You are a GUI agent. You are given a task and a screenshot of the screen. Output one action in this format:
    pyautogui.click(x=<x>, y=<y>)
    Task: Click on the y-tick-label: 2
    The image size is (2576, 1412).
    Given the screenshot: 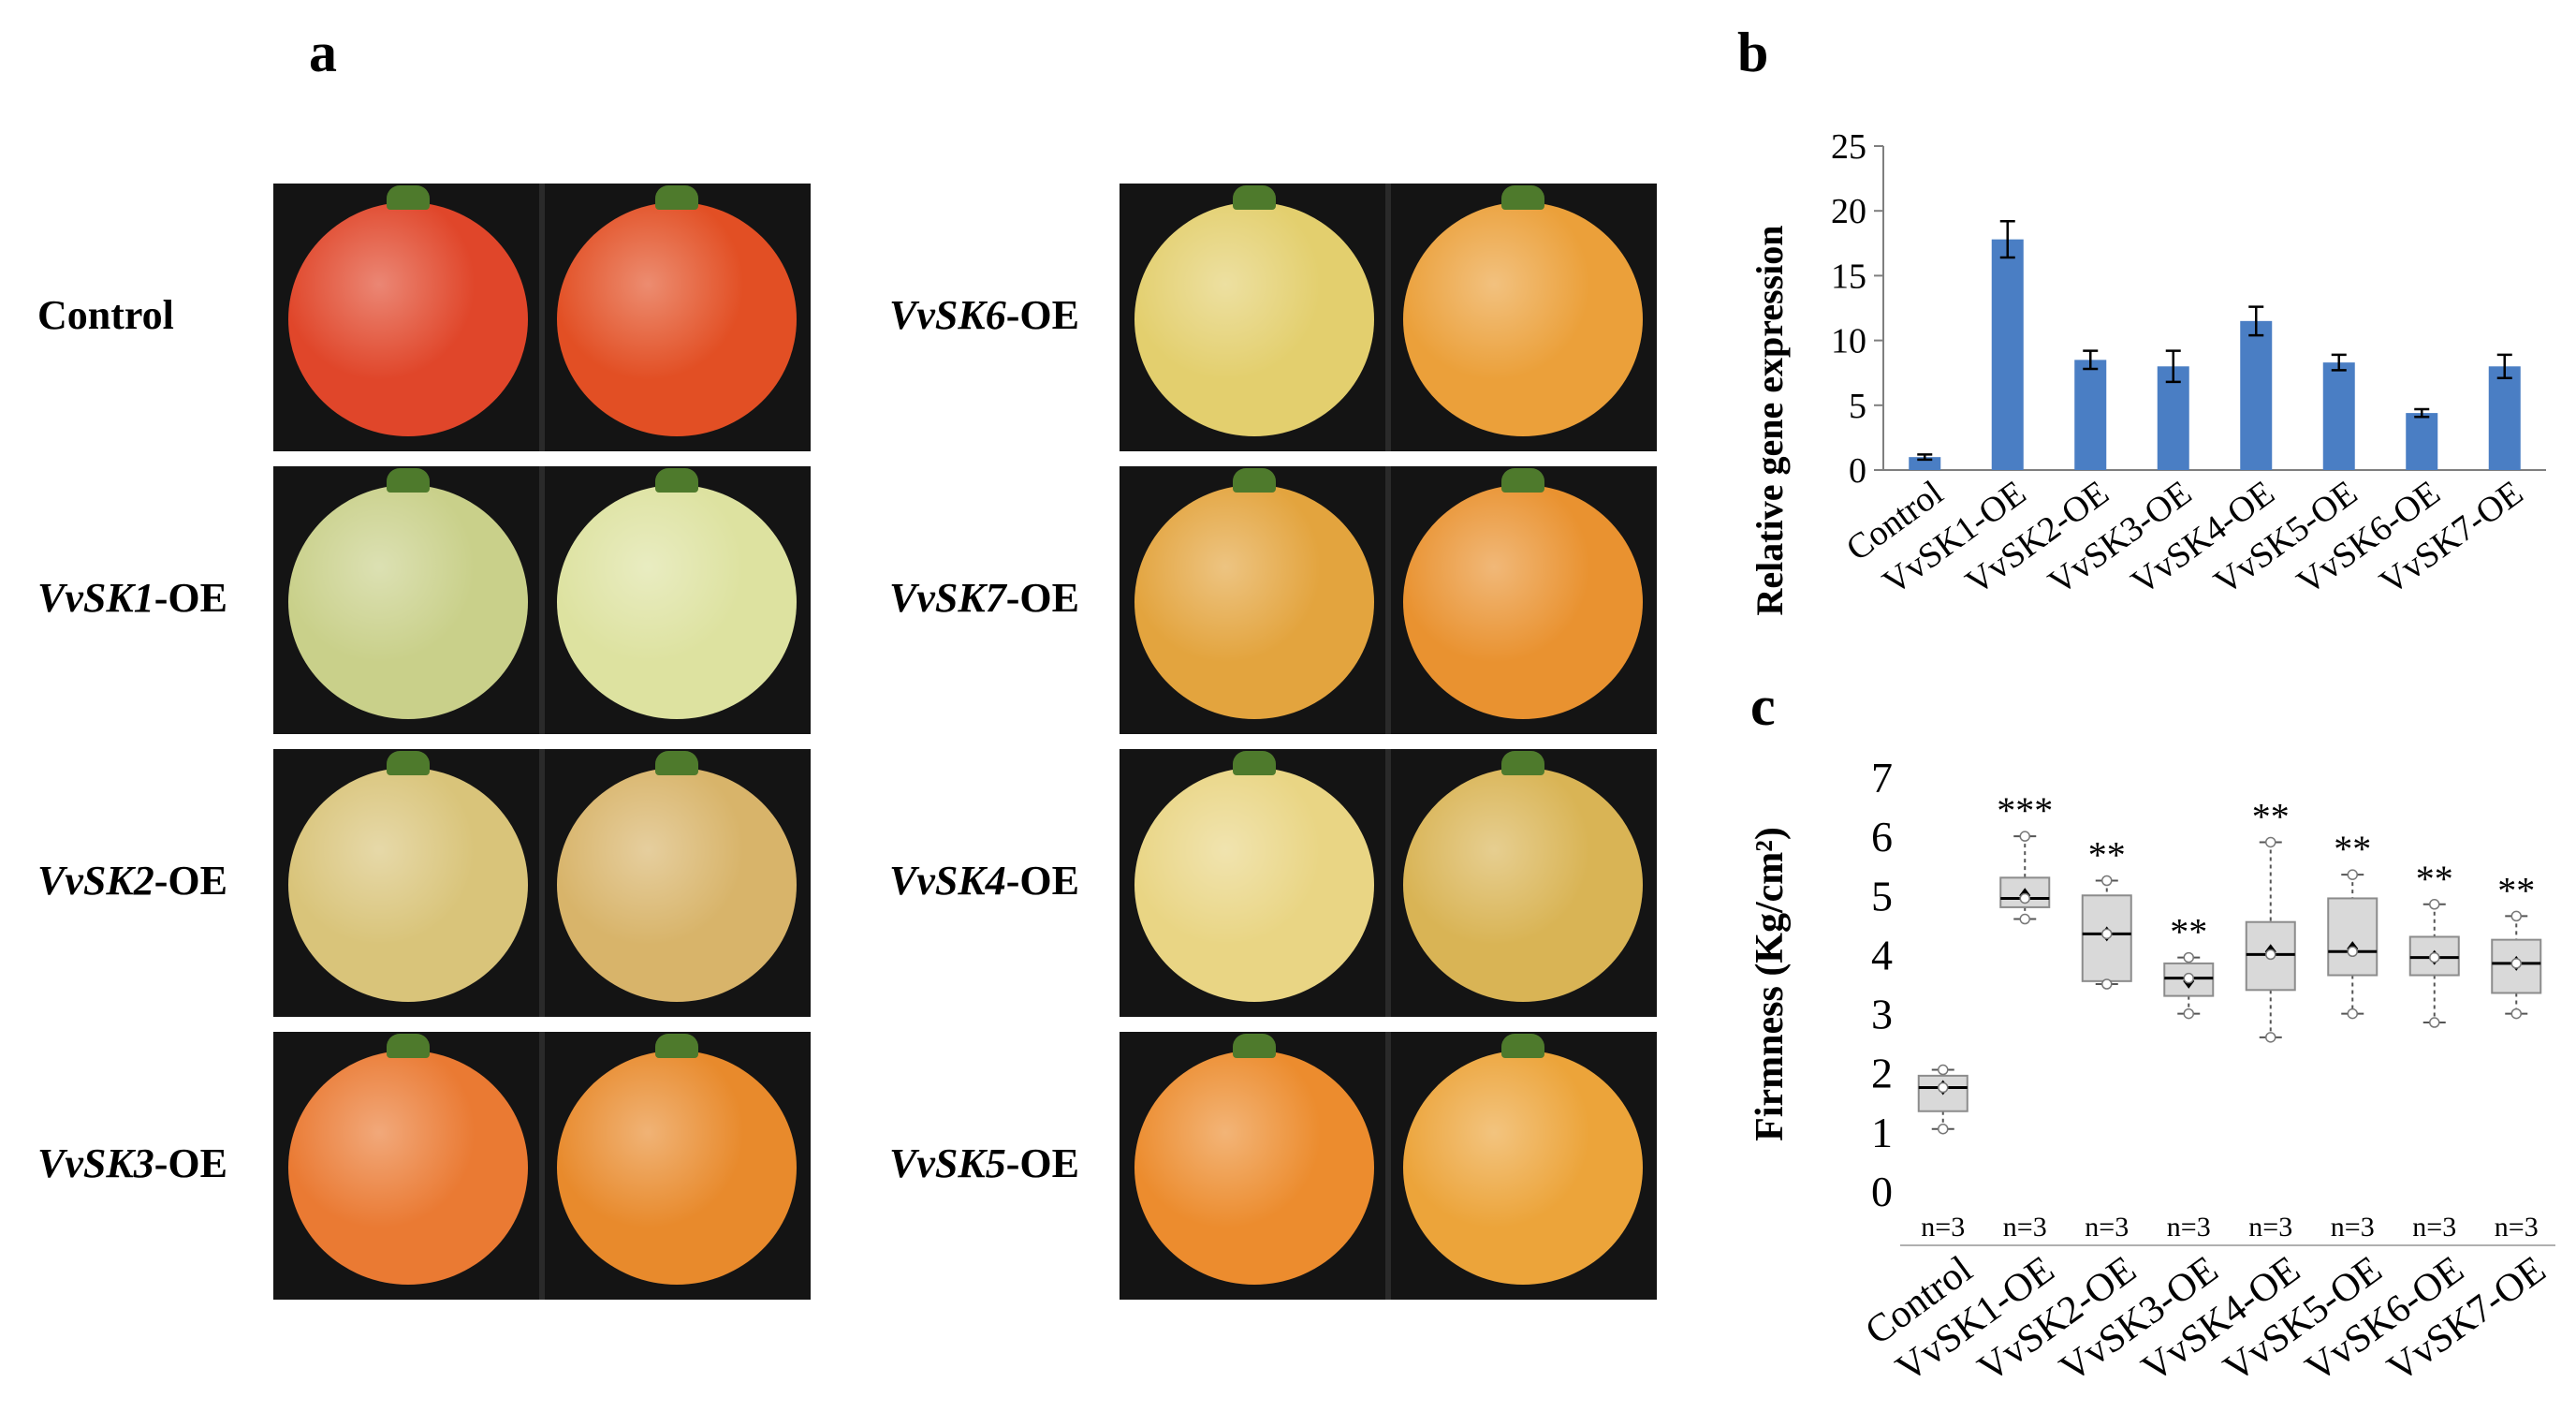 What is the action you would take?
    pyautogui.click(x=1882, y=1073)
    